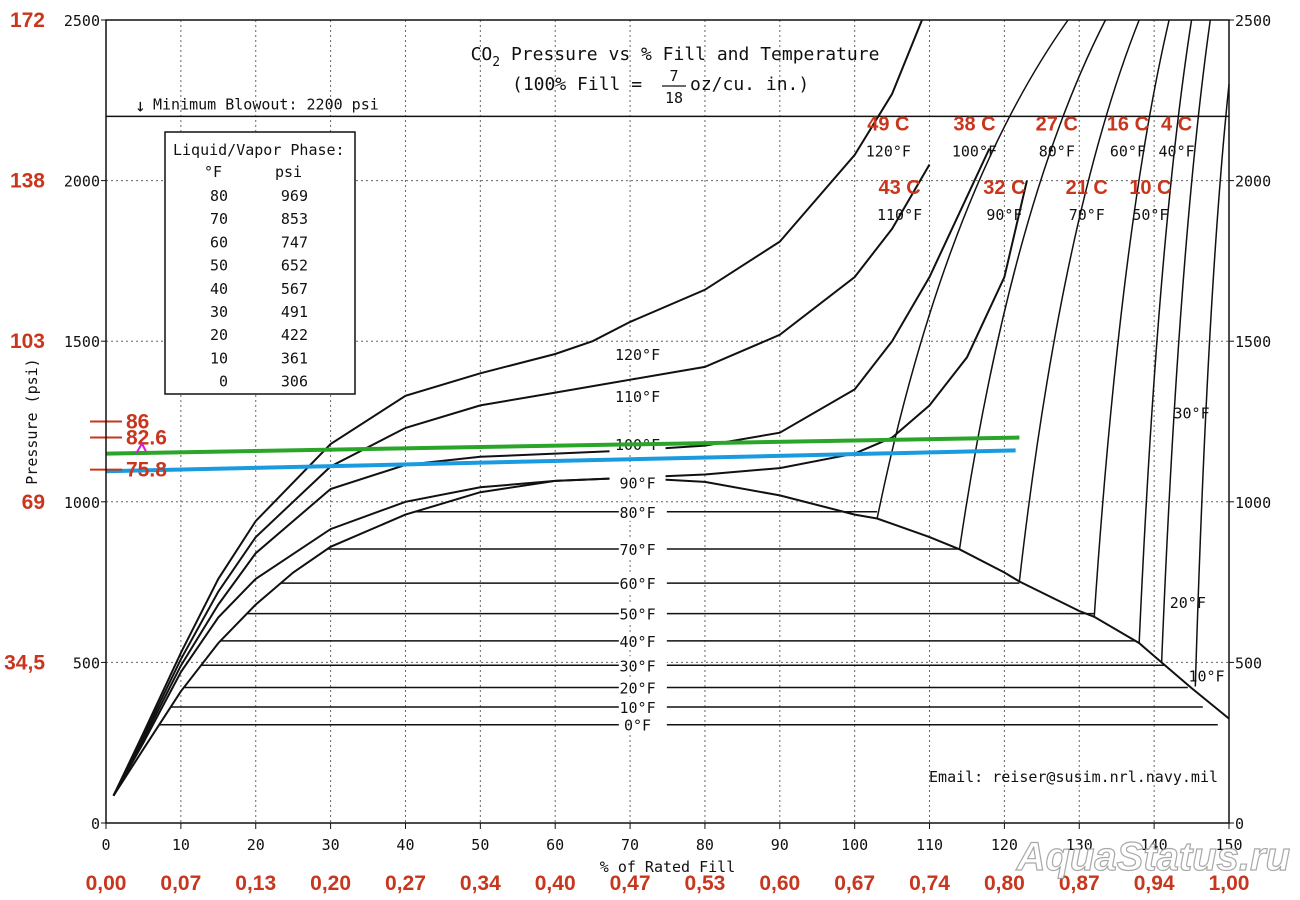  I want to click on isotherm-label: 110°F, so click(637, 397).